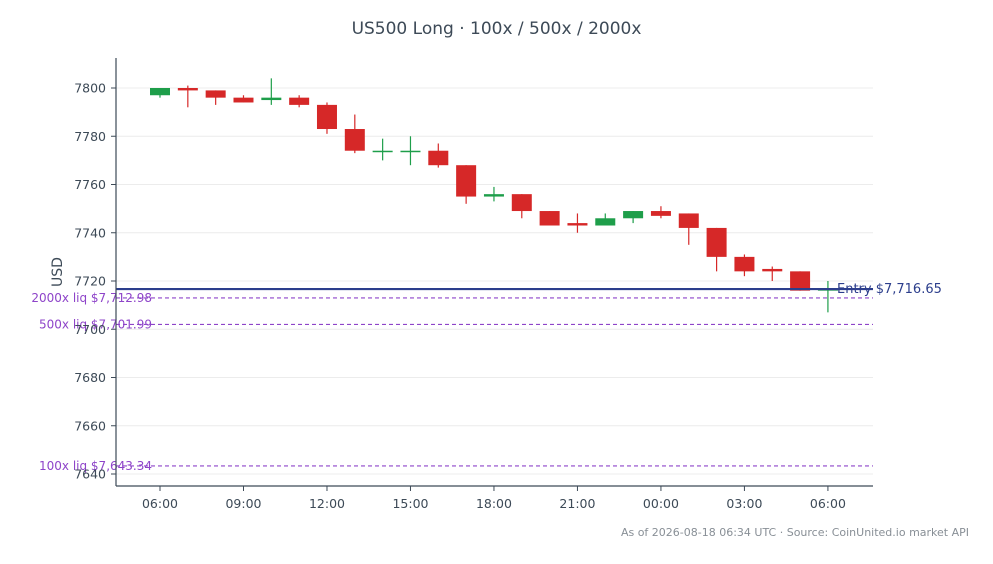  What do you see at coordinates (889, 289) in the screenshot?
I see `entry-label: Entry $7,716.65` at bounding box center [889, 289].